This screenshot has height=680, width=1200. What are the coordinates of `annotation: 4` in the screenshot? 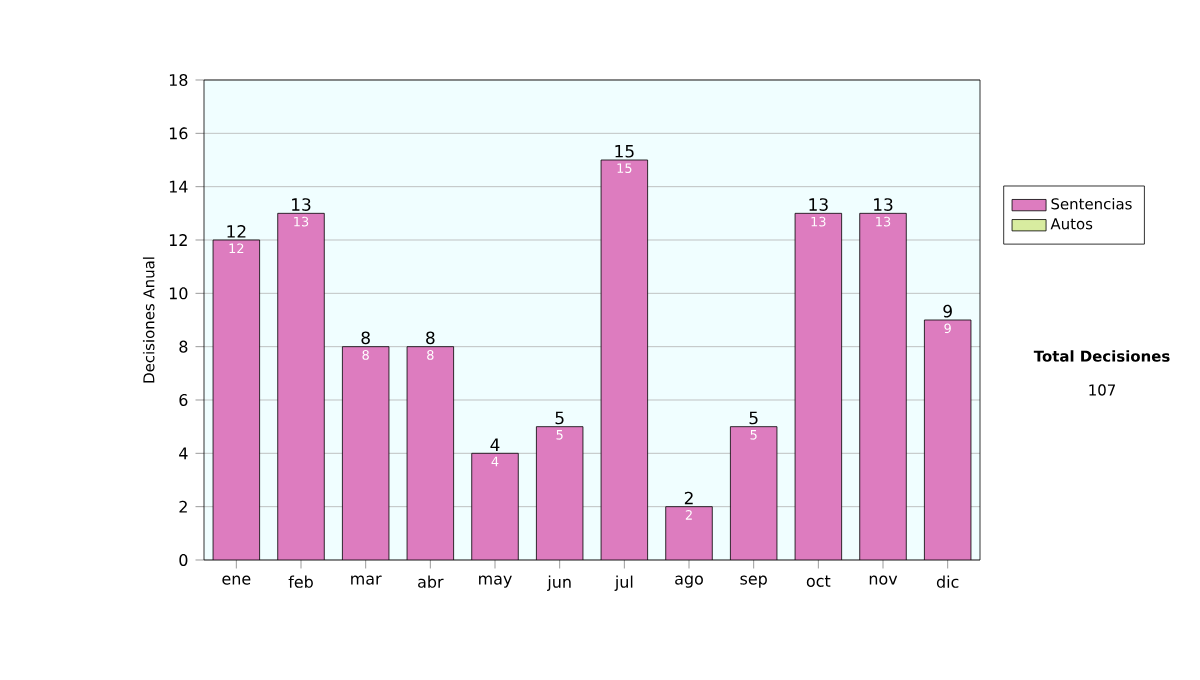 It's located at (495, 444).